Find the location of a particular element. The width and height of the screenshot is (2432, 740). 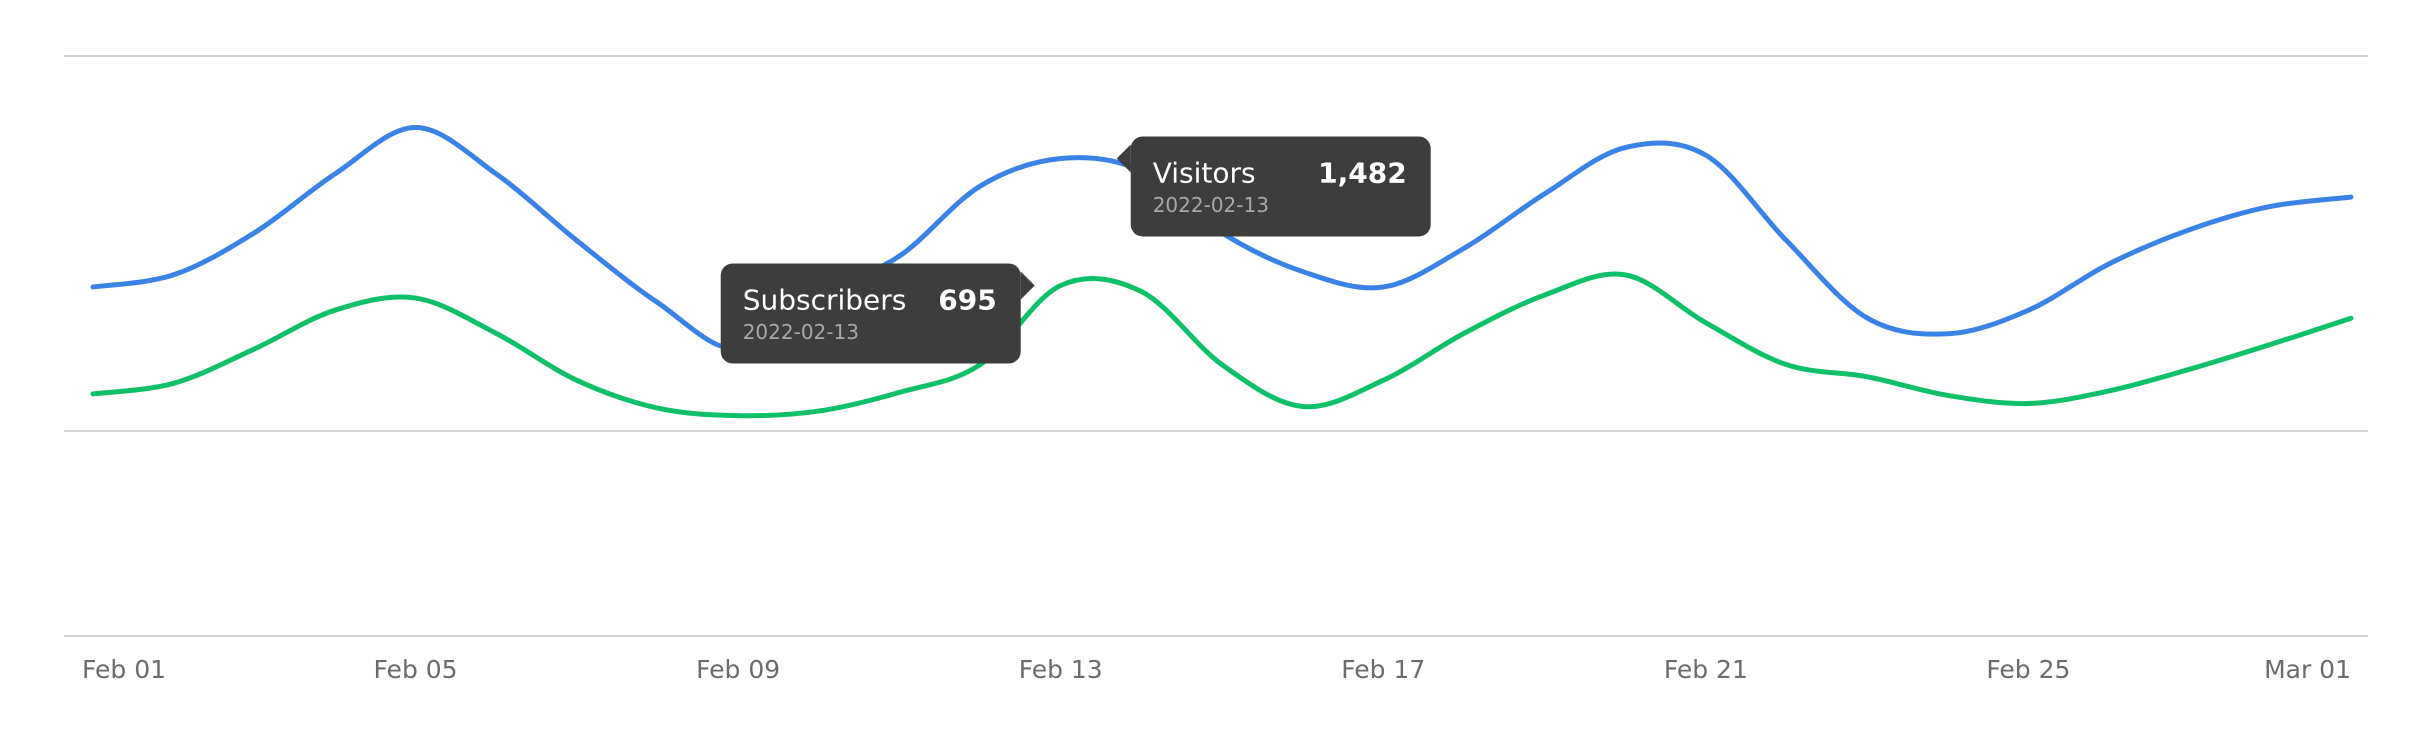

x-tick-label: Feb 21 is located at coordinates (1706, 669).